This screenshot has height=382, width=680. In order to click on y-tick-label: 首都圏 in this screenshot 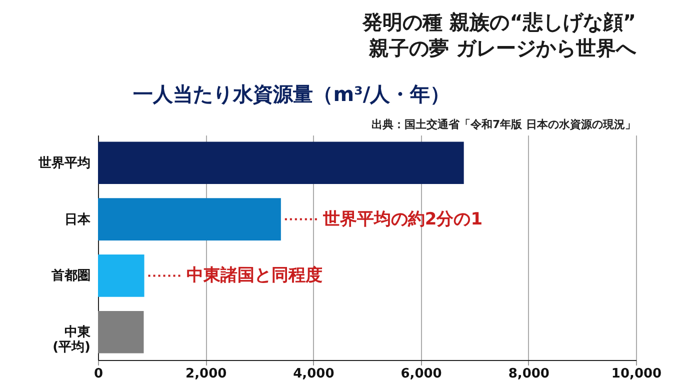, I will do `click(70, 276)`.